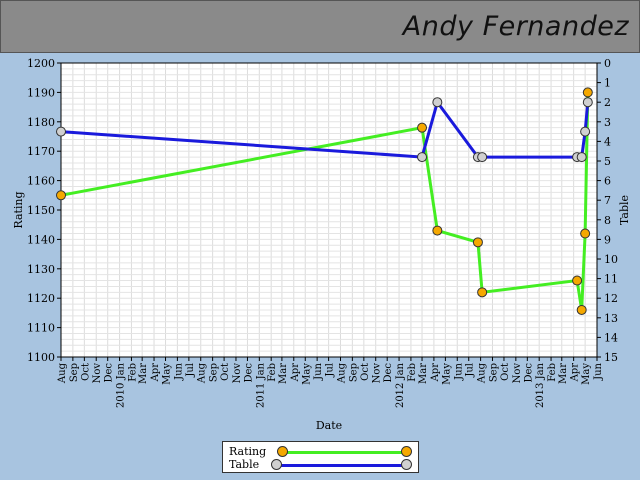  I want to click on y-axis-title: Rating, so click(18, 209).